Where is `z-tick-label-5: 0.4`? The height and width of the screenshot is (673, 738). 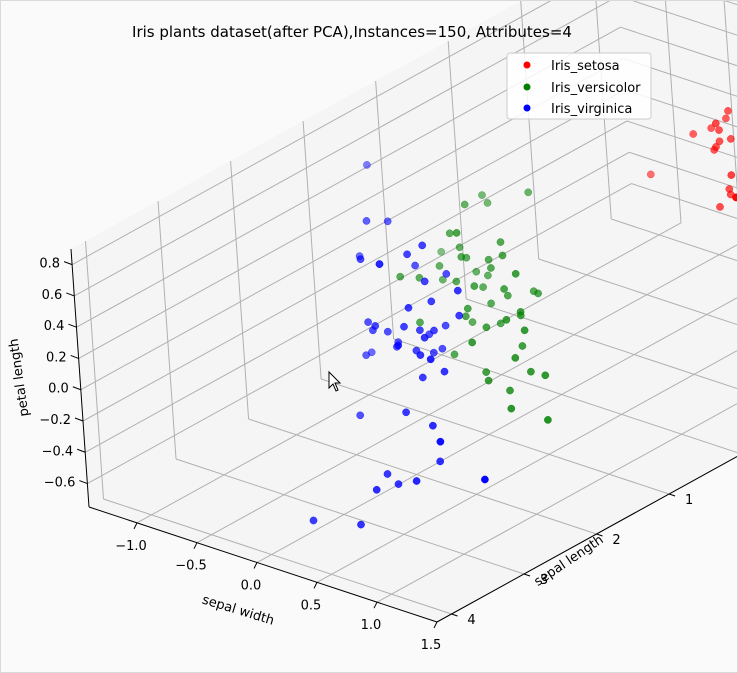 z-tick-label-5: 0.4 is located at coordinates (54, 326).